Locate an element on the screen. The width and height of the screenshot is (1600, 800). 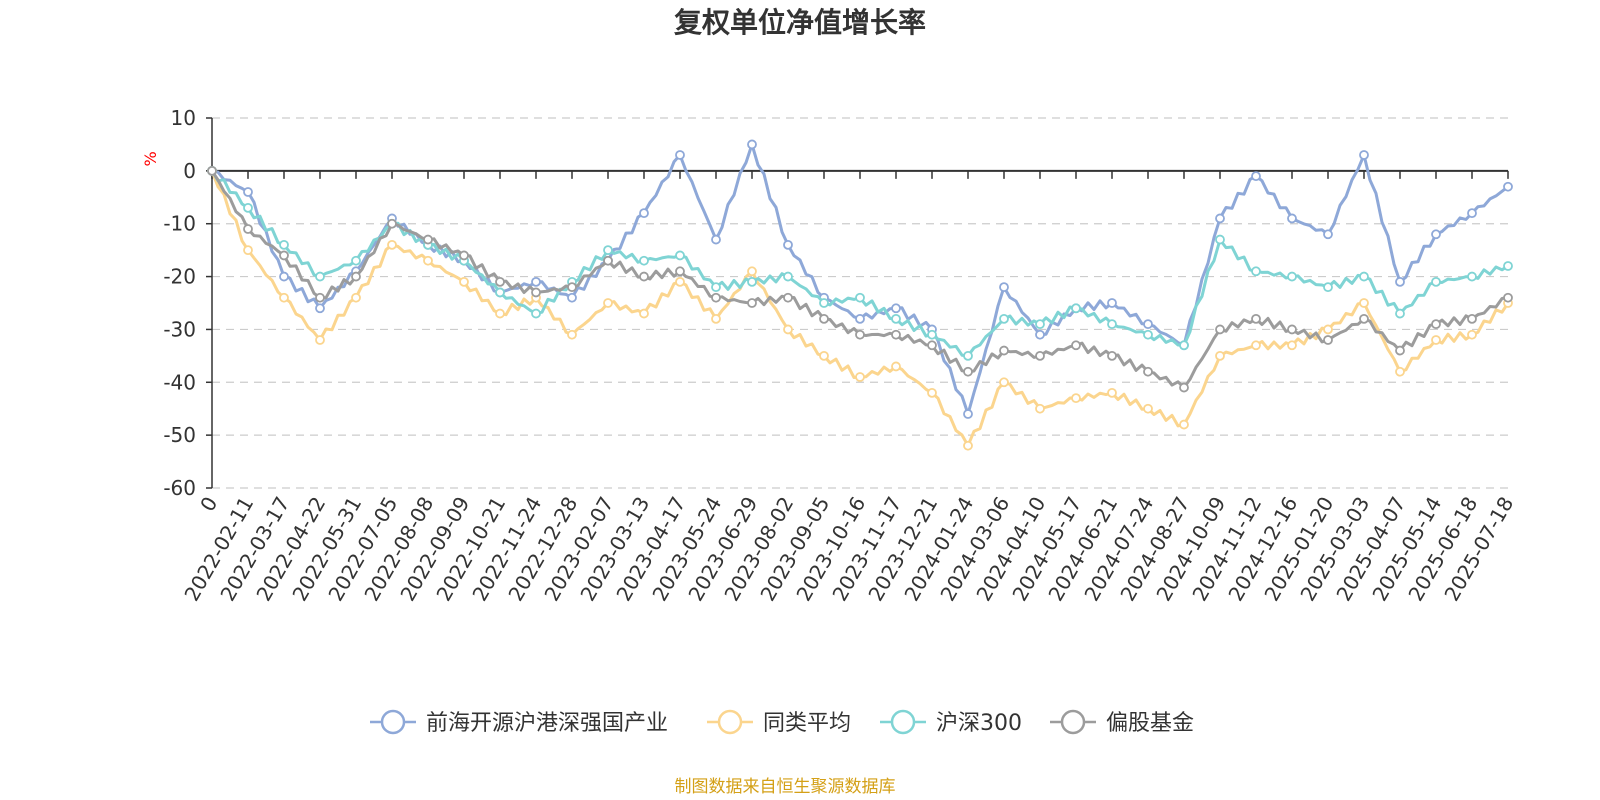
legend-item: 偏股基金 is located at coordinates (1122, 722).